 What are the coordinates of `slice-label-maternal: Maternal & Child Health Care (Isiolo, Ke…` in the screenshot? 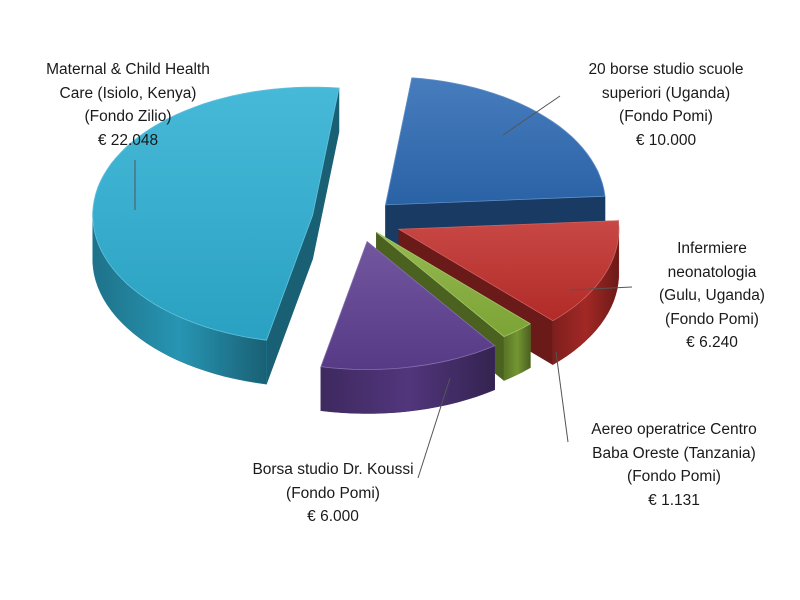 It's located at (128, 105).